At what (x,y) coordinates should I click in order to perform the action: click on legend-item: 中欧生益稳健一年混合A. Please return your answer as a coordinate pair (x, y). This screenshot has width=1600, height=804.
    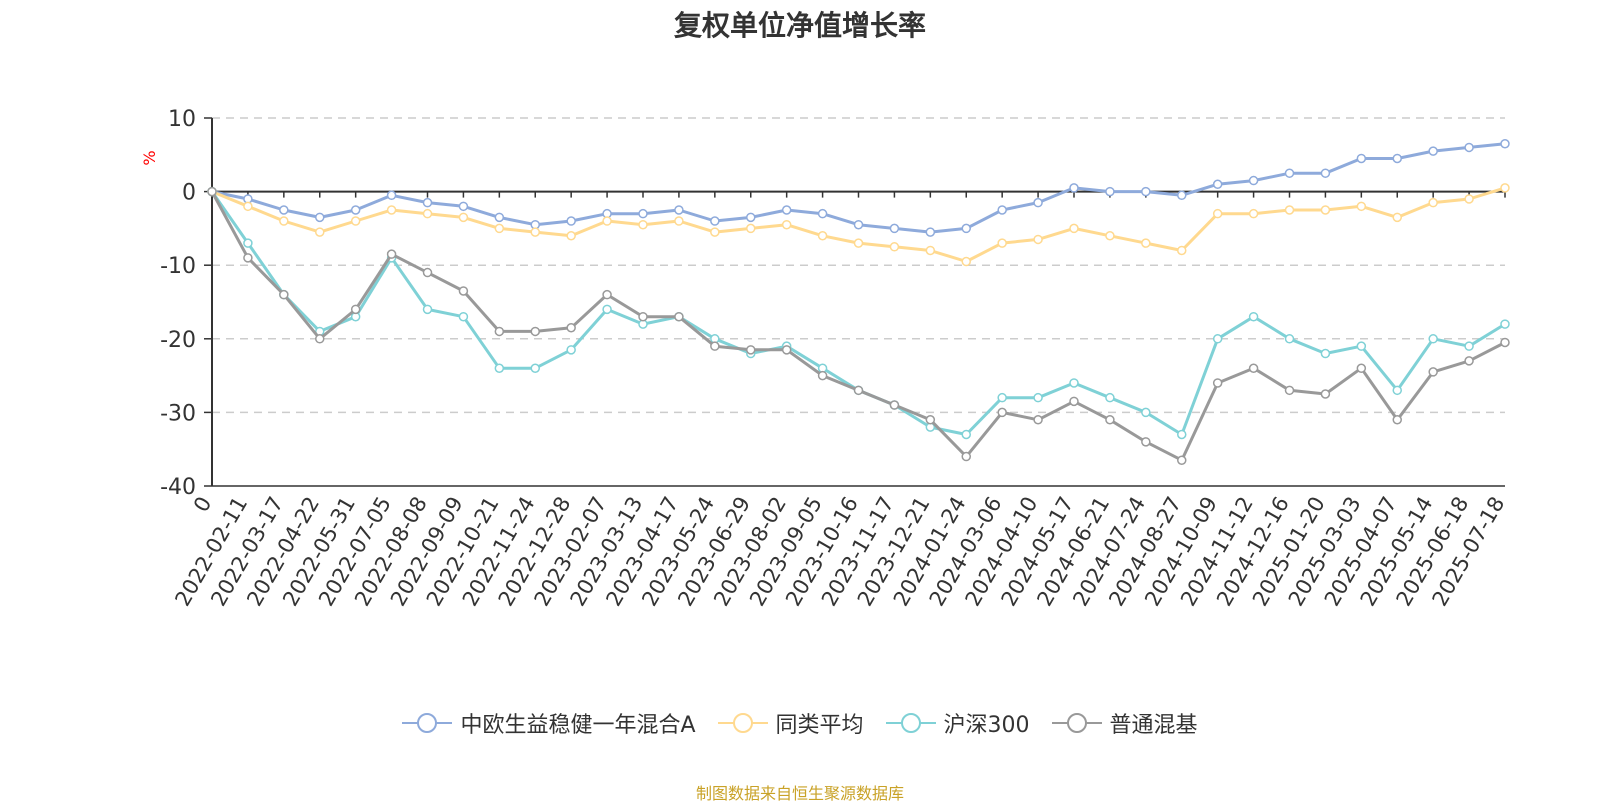
    Looking at the image, I should click on (549, 723).